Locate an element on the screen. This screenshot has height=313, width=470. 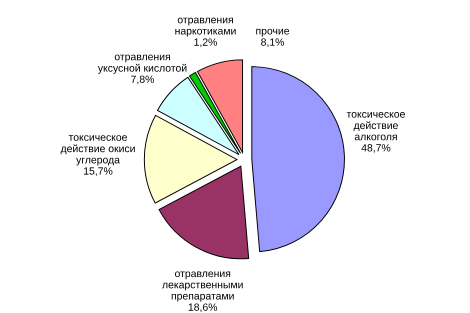
data-label: 15,7% is located at coordinates (98, 171).